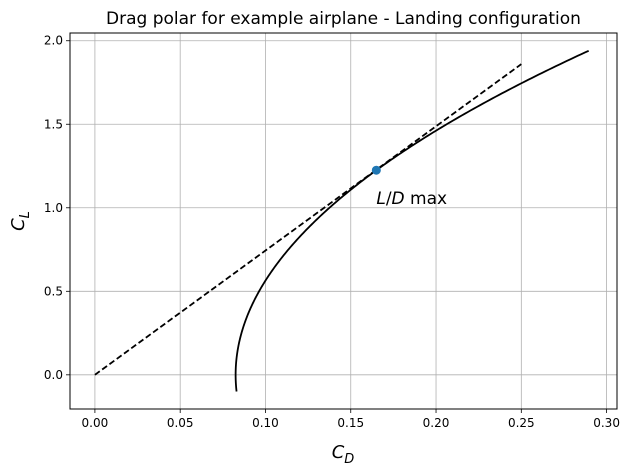  Describe the element at coordinates (53, 375) in the screenshot. I see `y-tick-label: 0.0` at that location.